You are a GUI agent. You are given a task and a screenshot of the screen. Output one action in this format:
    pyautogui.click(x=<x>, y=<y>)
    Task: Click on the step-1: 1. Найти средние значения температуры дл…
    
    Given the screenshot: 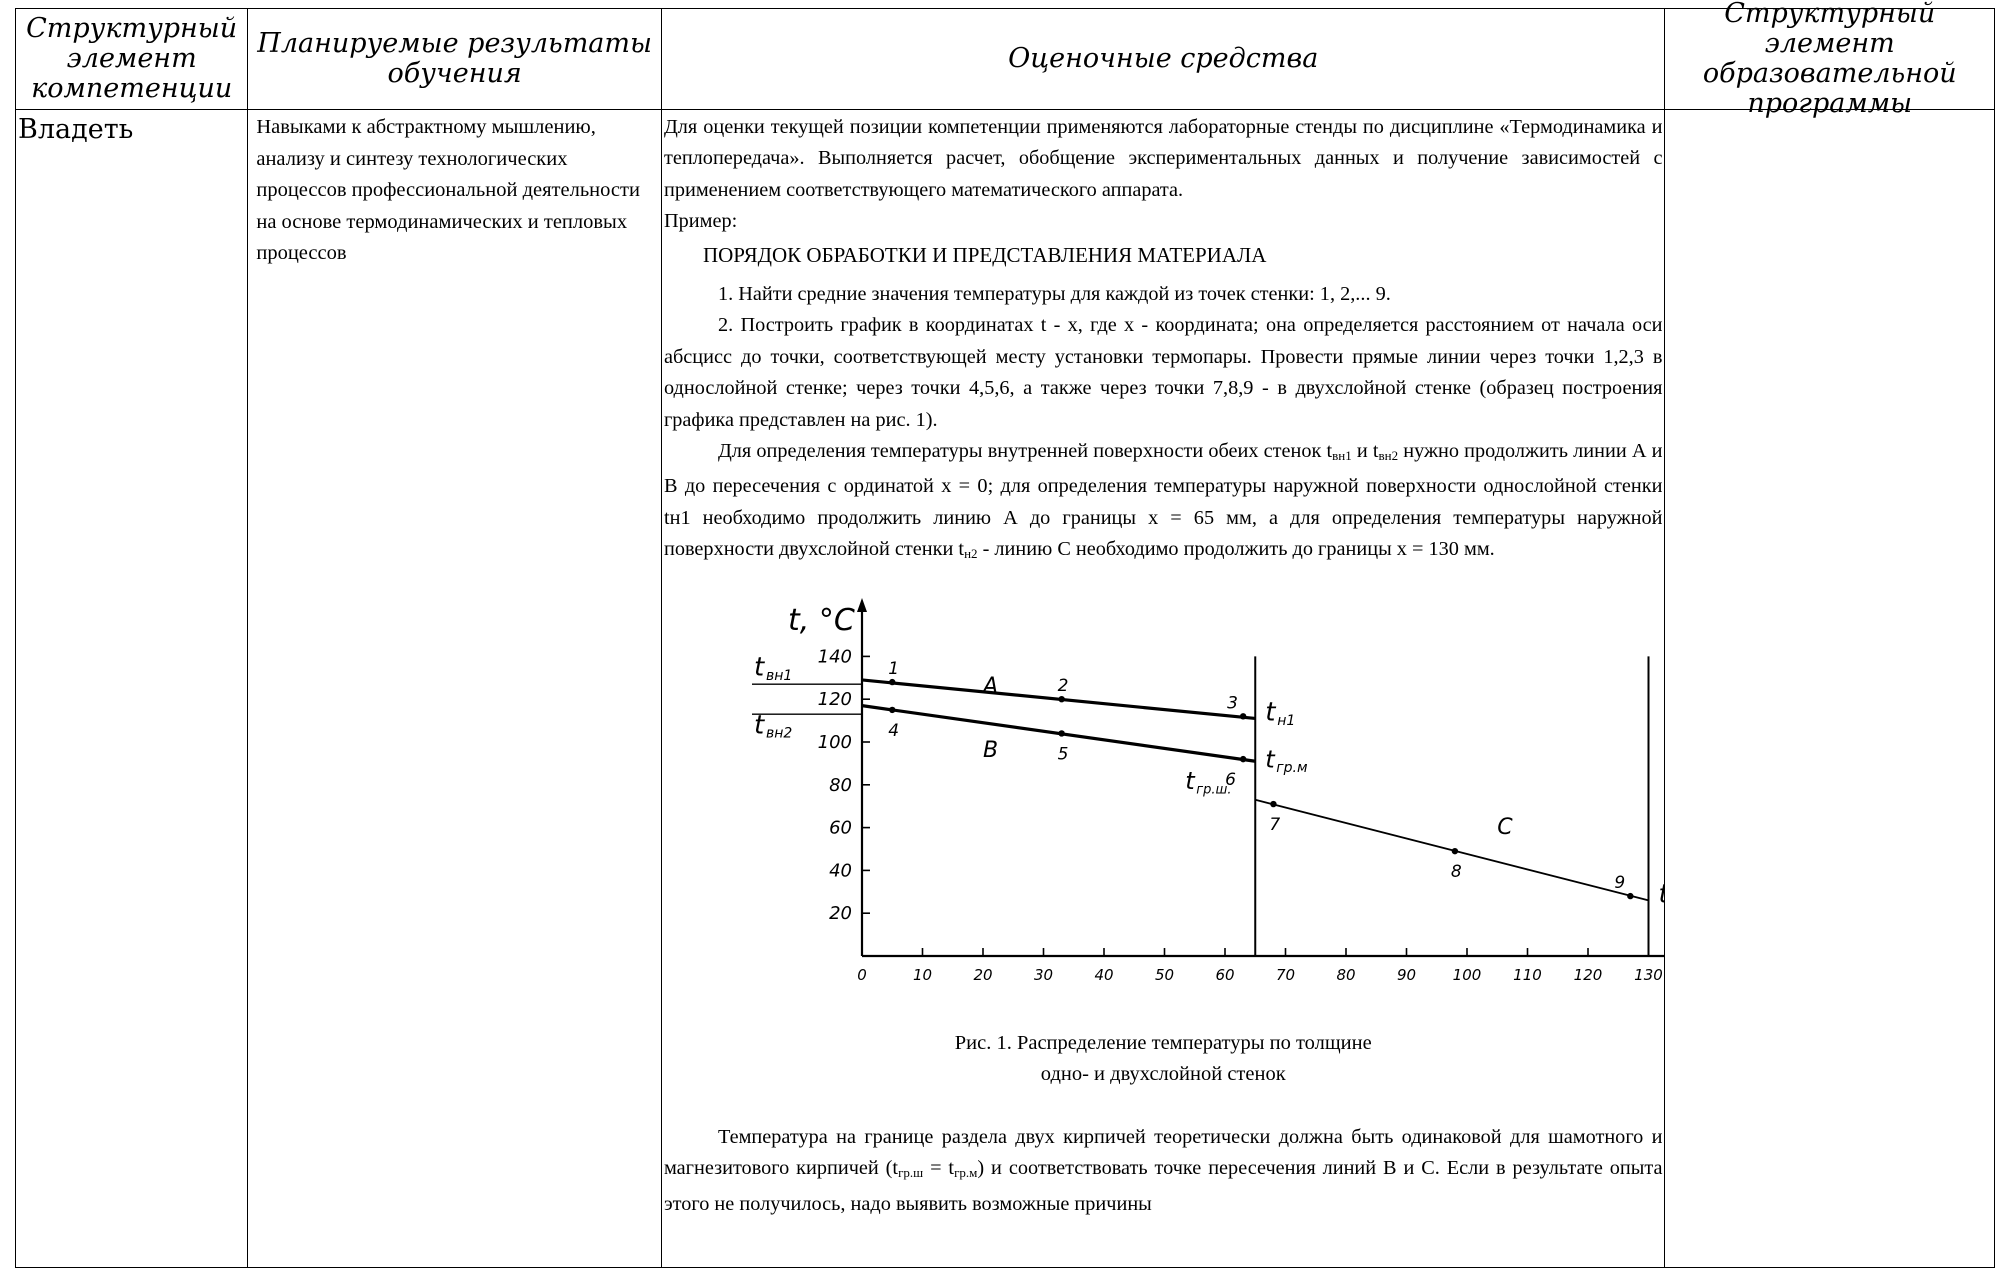 What is the action you would take?
    pyautogui.click(x=1054, y=294)
    